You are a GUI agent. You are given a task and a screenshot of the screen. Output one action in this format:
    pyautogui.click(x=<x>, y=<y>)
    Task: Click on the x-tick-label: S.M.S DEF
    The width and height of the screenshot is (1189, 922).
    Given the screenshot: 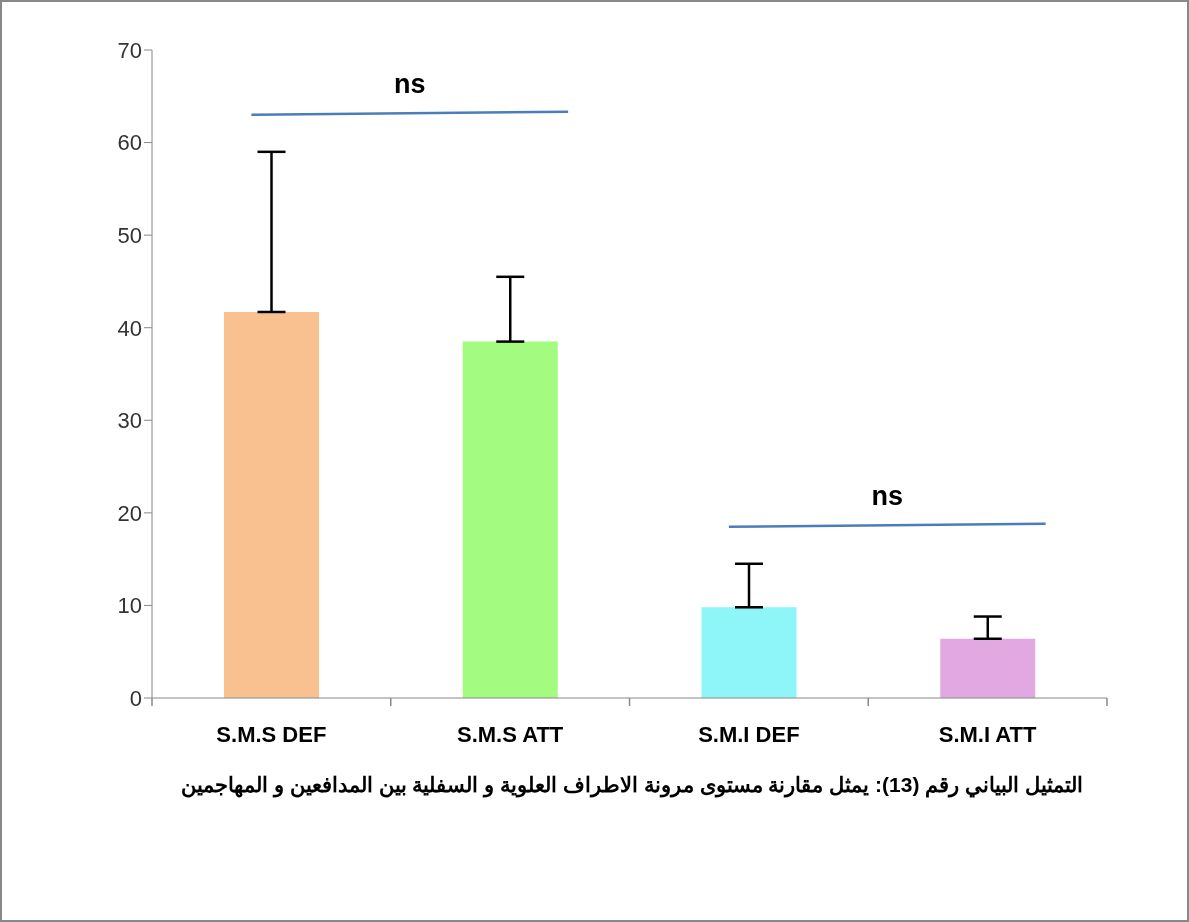 What is the action you would take?
    pyautogui.click(x=271, y=734)
    